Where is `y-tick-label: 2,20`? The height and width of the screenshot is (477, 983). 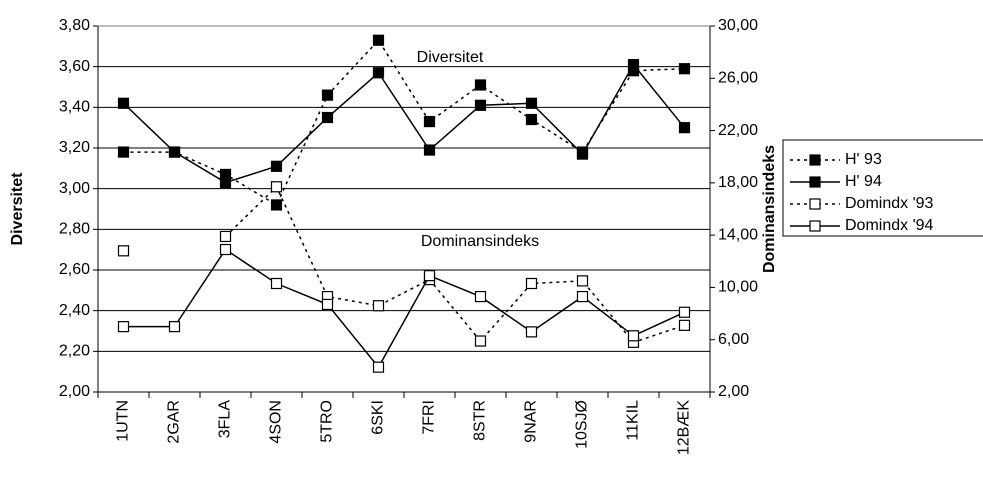 y-tick-label: 2,20 is located at coordinates (74, 351).